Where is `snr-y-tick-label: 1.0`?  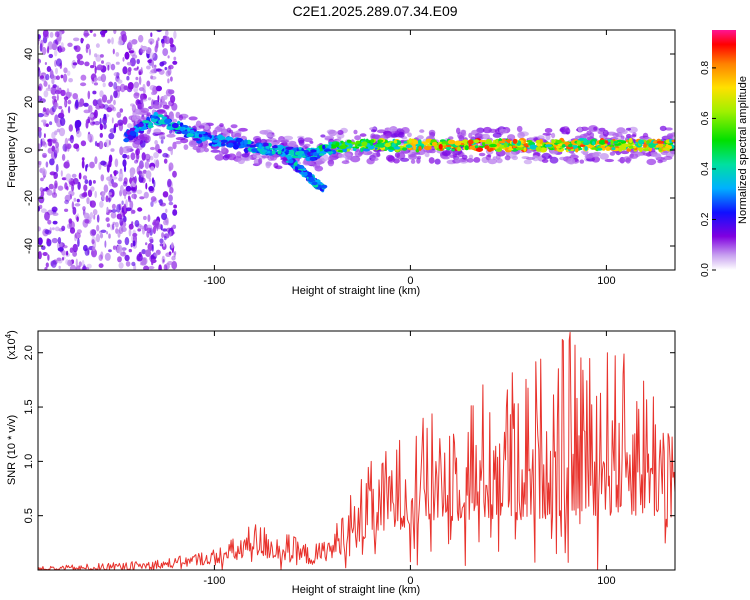 snr-y-tick-label: 1.0 is located at coordinates (29, 461).